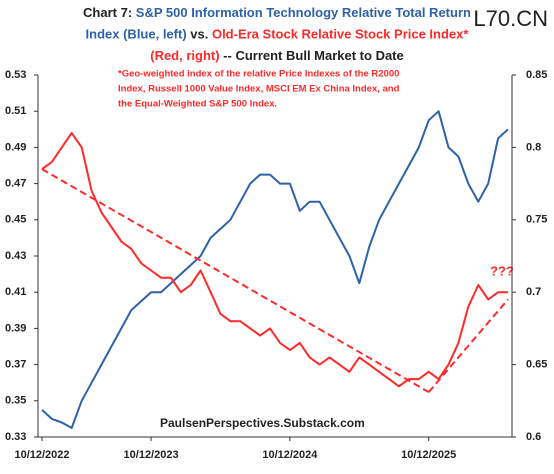  I want to click on y-tick-label: 0.45, so click(15, 220).